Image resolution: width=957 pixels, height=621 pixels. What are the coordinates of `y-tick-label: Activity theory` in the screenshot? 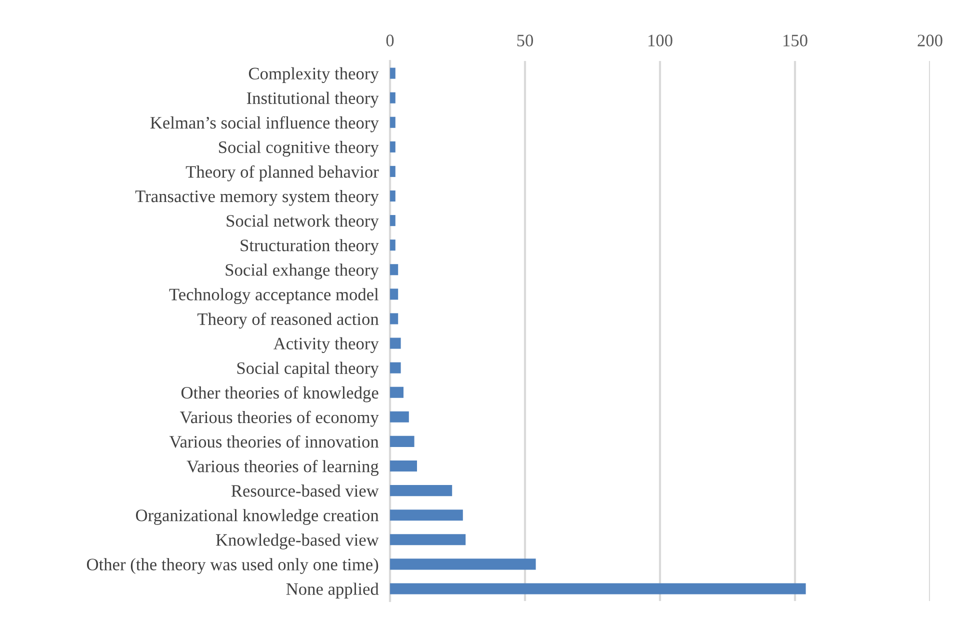 It's located at (326, 345).